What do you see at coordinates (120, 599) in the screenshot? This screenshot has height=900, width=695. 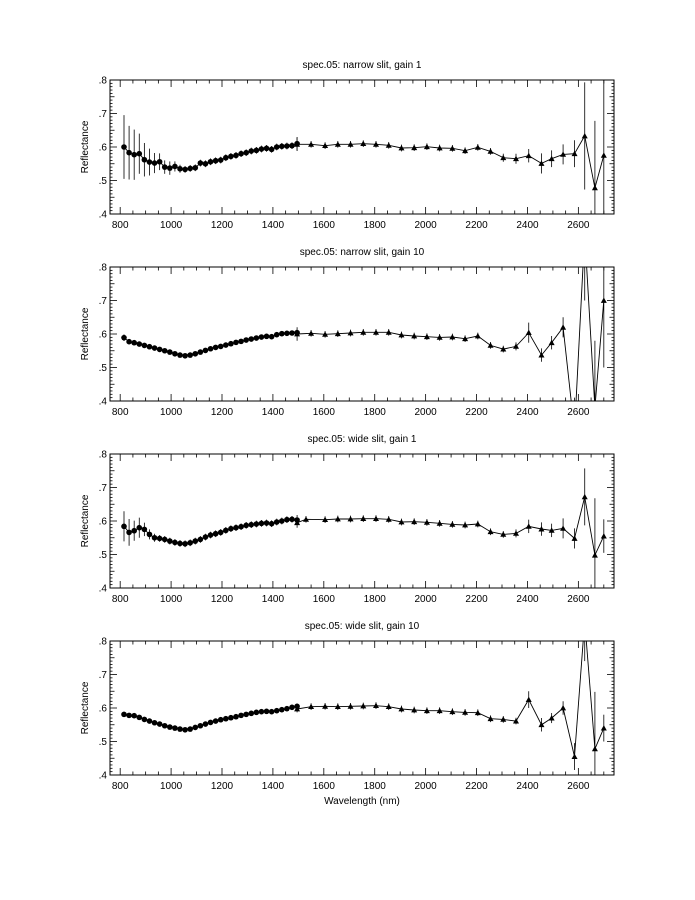 I see `x-tick-label: 800` at bounding box center [120, 599].